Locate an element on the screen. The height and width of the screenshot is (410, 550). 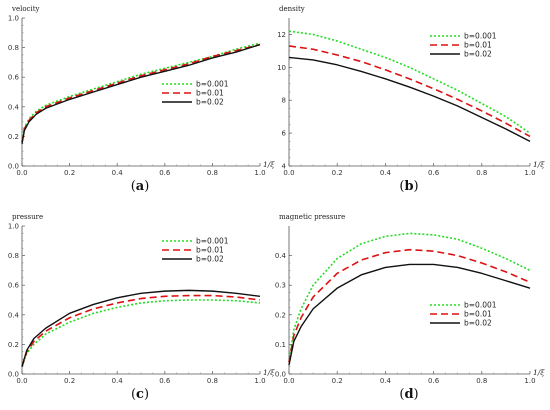
y-axis-label: density is located at coordinates (292, 9).